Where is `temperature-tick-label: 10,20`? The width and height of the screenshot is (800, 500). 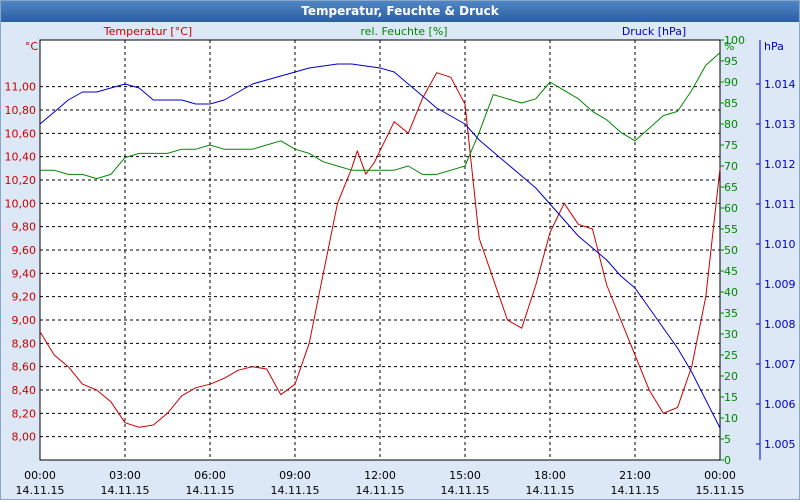 temperature-tick-label: 10,20 is located at coordinates (21, 180).